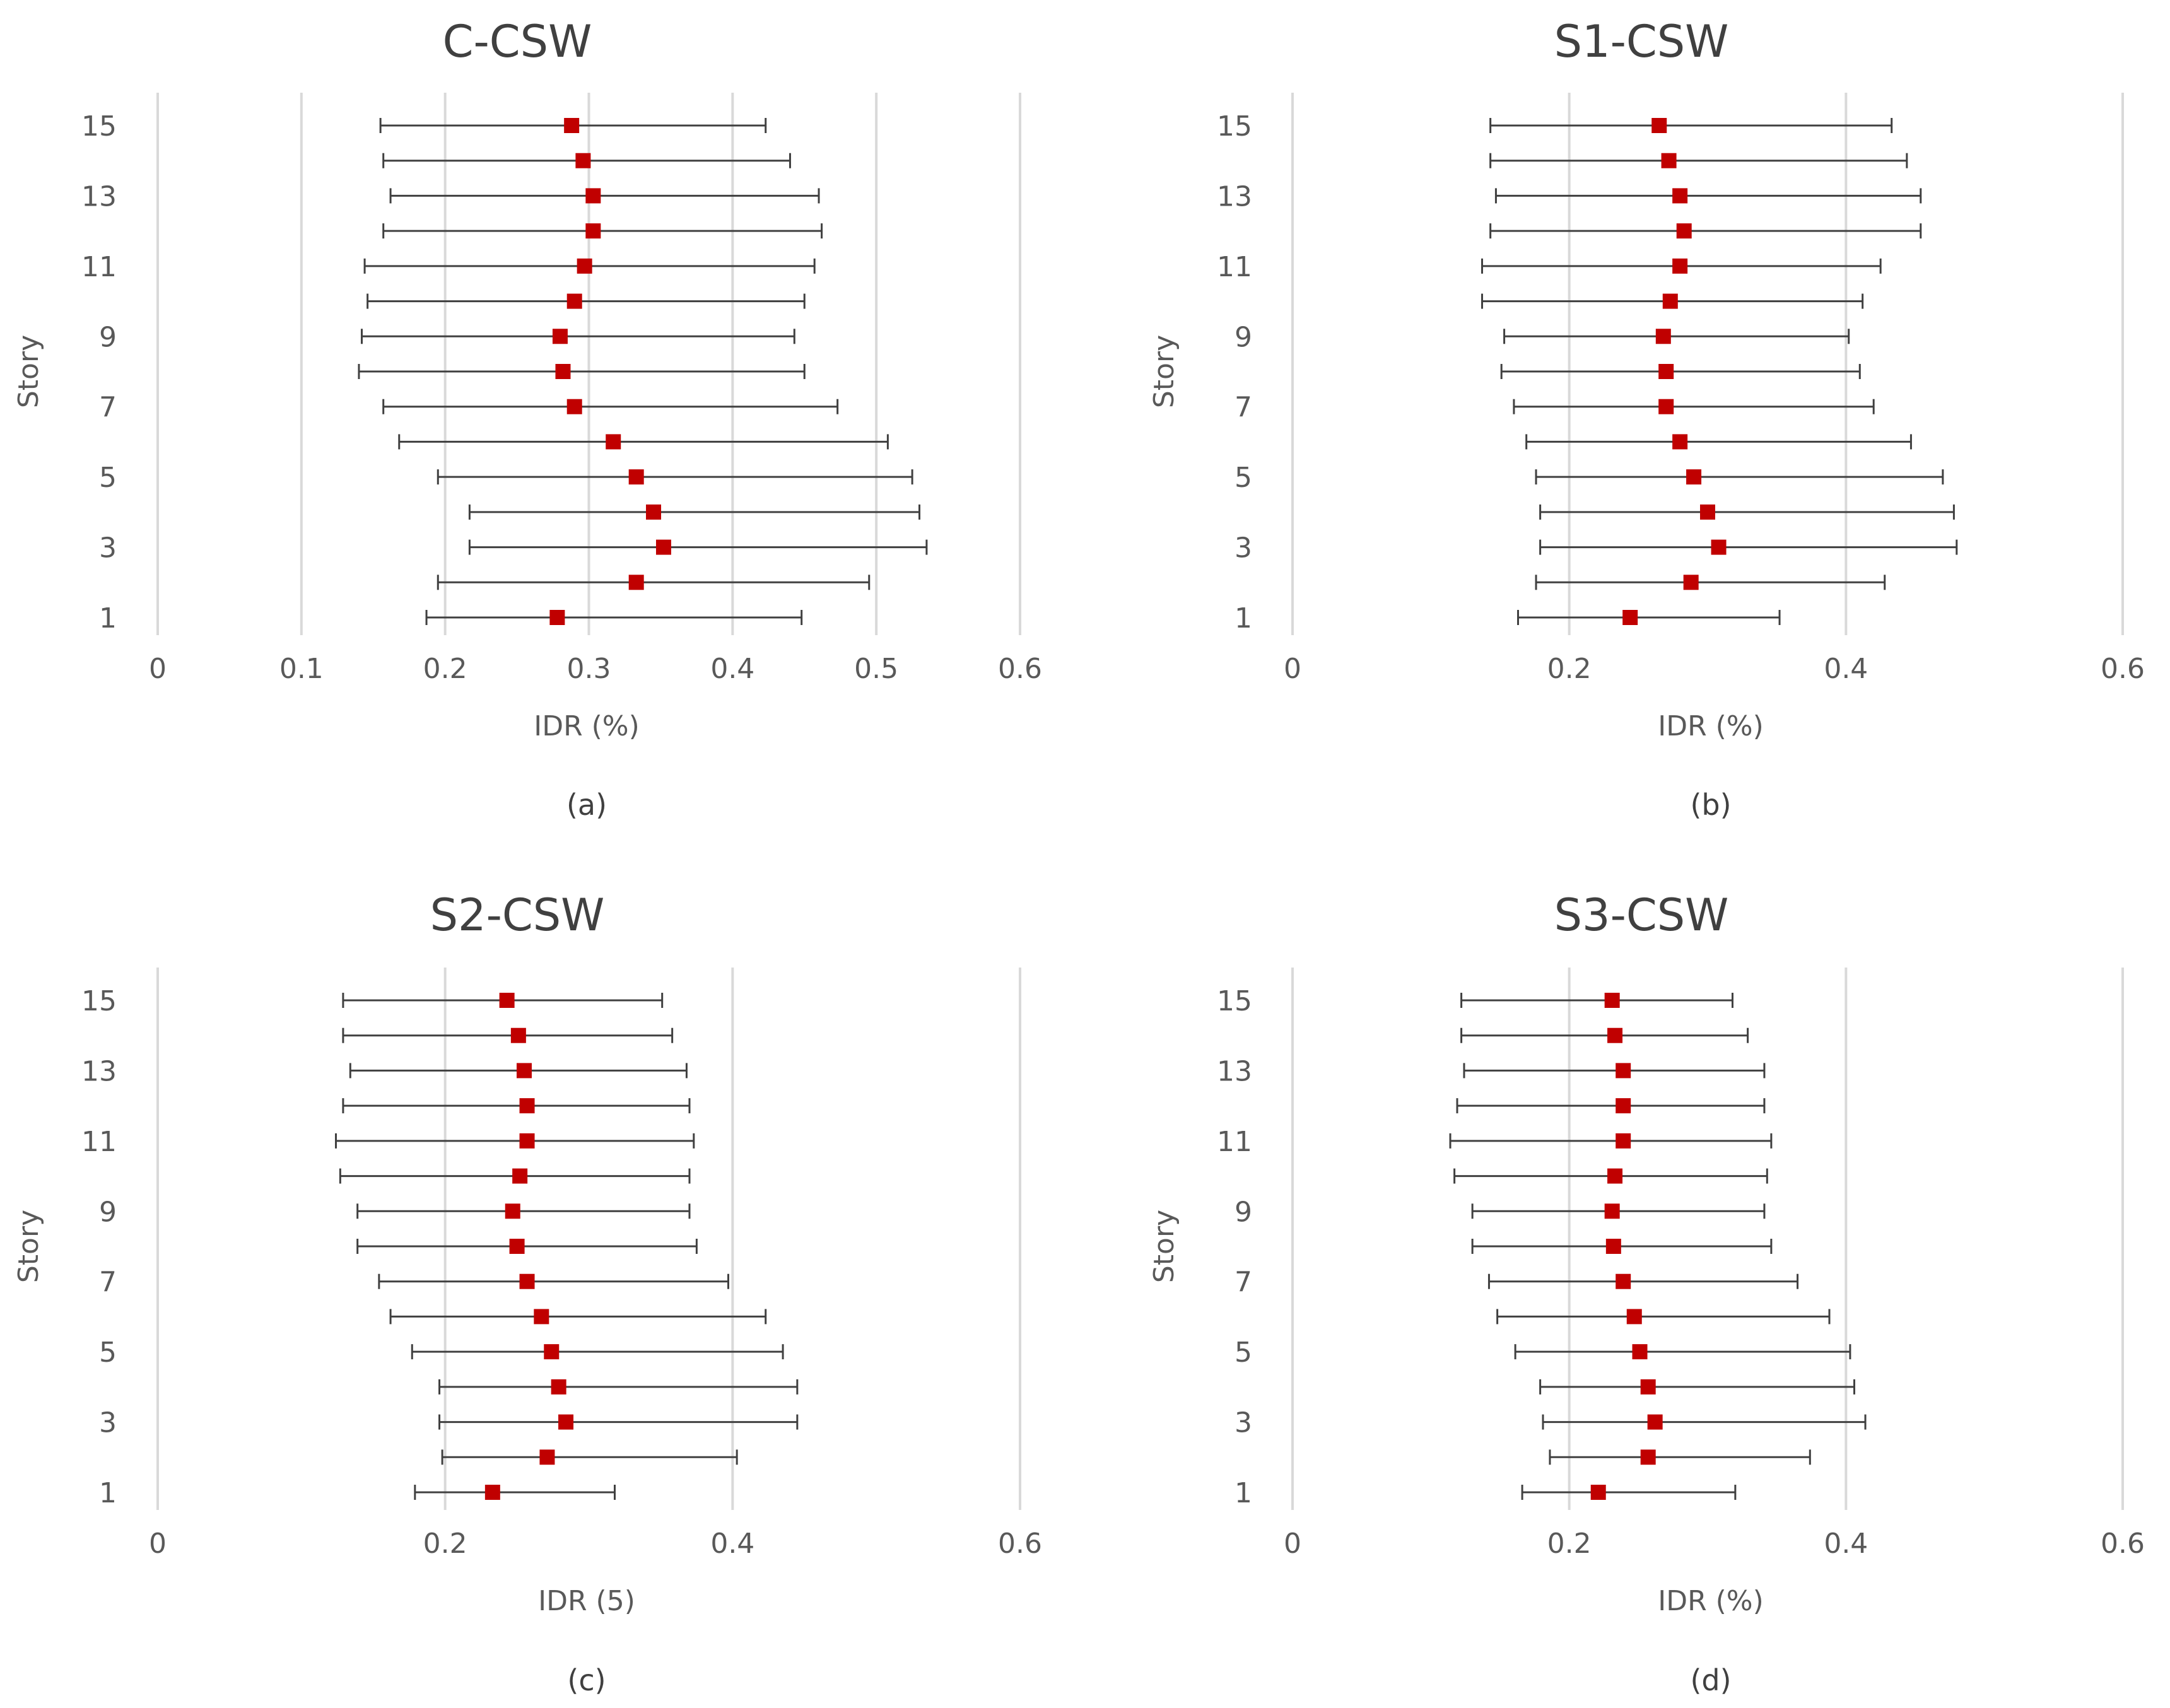 Image resolution: width=2170 pixels, height=1708 pixels. I want to click on panel-label: (c), so click(586, 1680).